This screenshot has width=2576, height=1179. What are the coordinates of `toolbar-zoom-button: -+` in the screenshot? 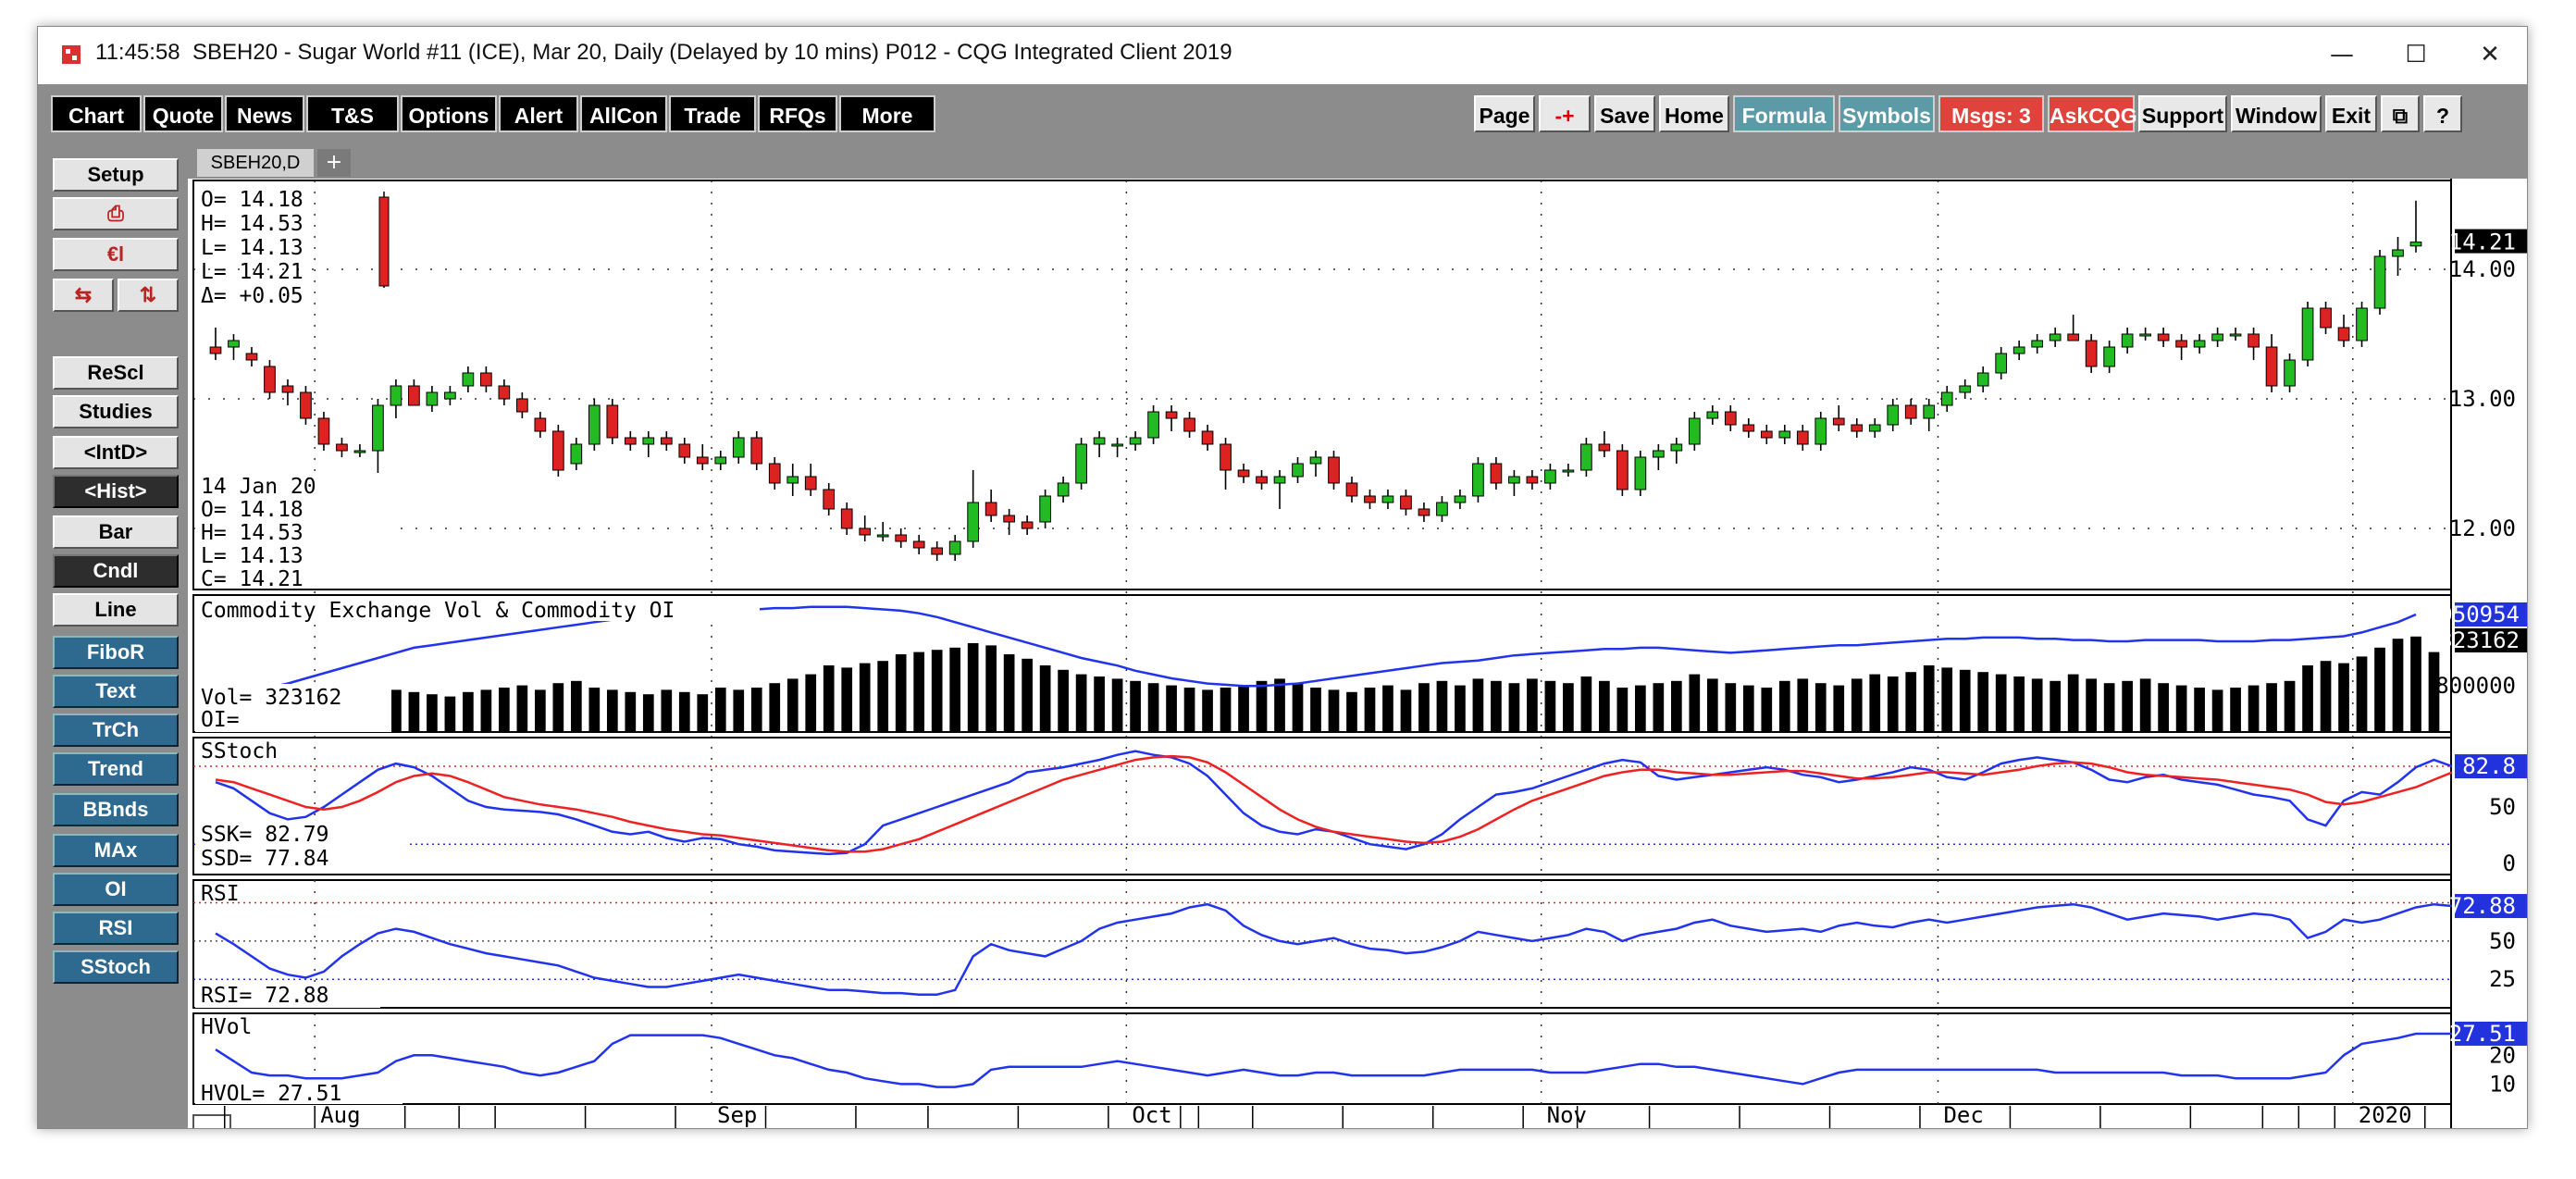 It's located at (1565, 113).